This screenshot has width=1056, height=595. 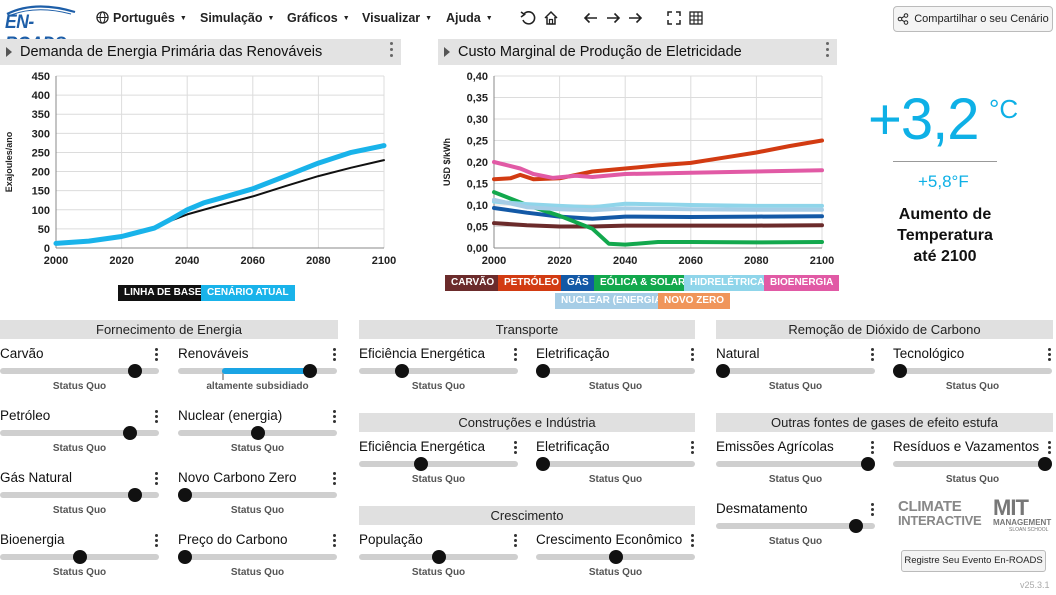 I want to click on temperature-fahrenheit: +5,8°F, so click(x=943, y=181).